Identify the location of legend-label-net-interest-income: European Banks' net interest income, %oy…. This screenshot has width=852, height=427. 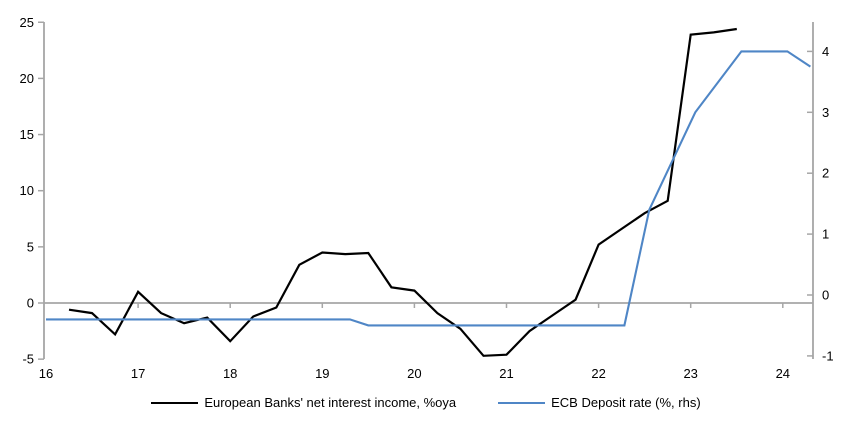
(330, 402).